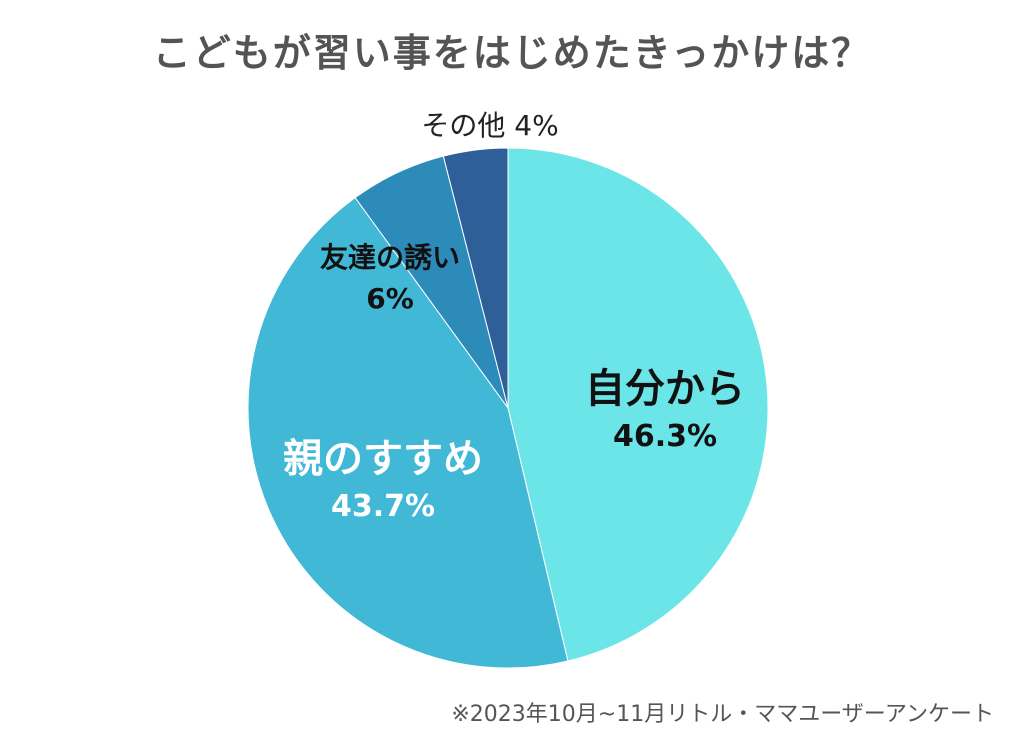 This screenshot has width=1024, height=741. What do you see at coordinates (665, 389) in the screenshot?
I see `slice-name: 自分から` at bounding box center [665, 389].